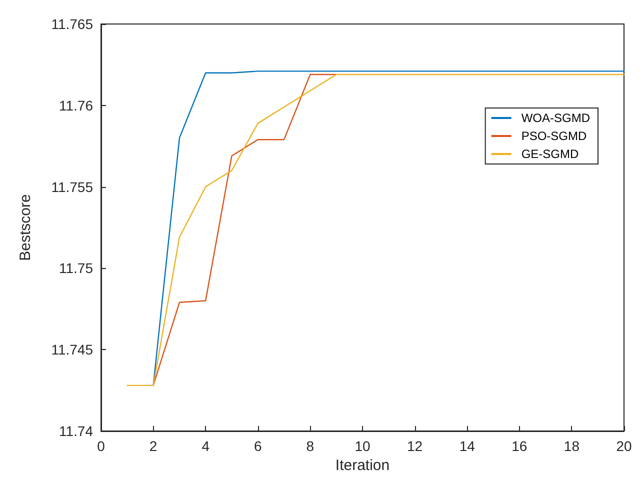 Image resolution: width=644 pixels, height=492 pixels. I want to click on legend-label: WOA-SGMD, so click(555, 118).